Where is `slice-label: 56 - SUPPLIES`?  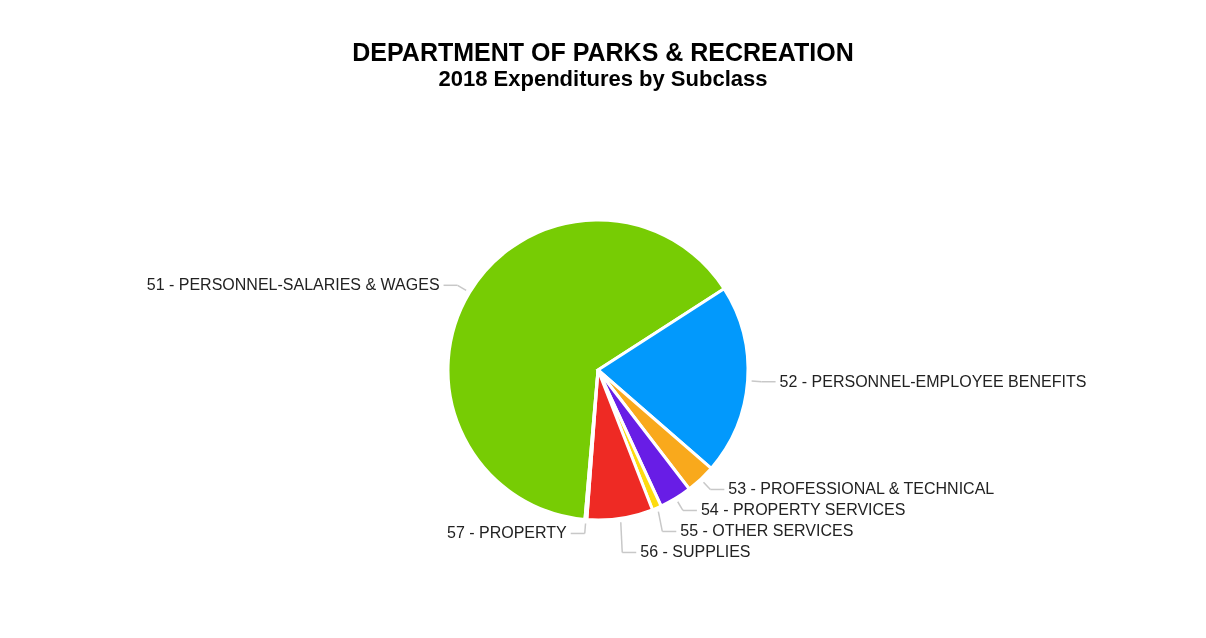
slice-label: 56 - SUPPLIES is located at coordinates (695, 552).